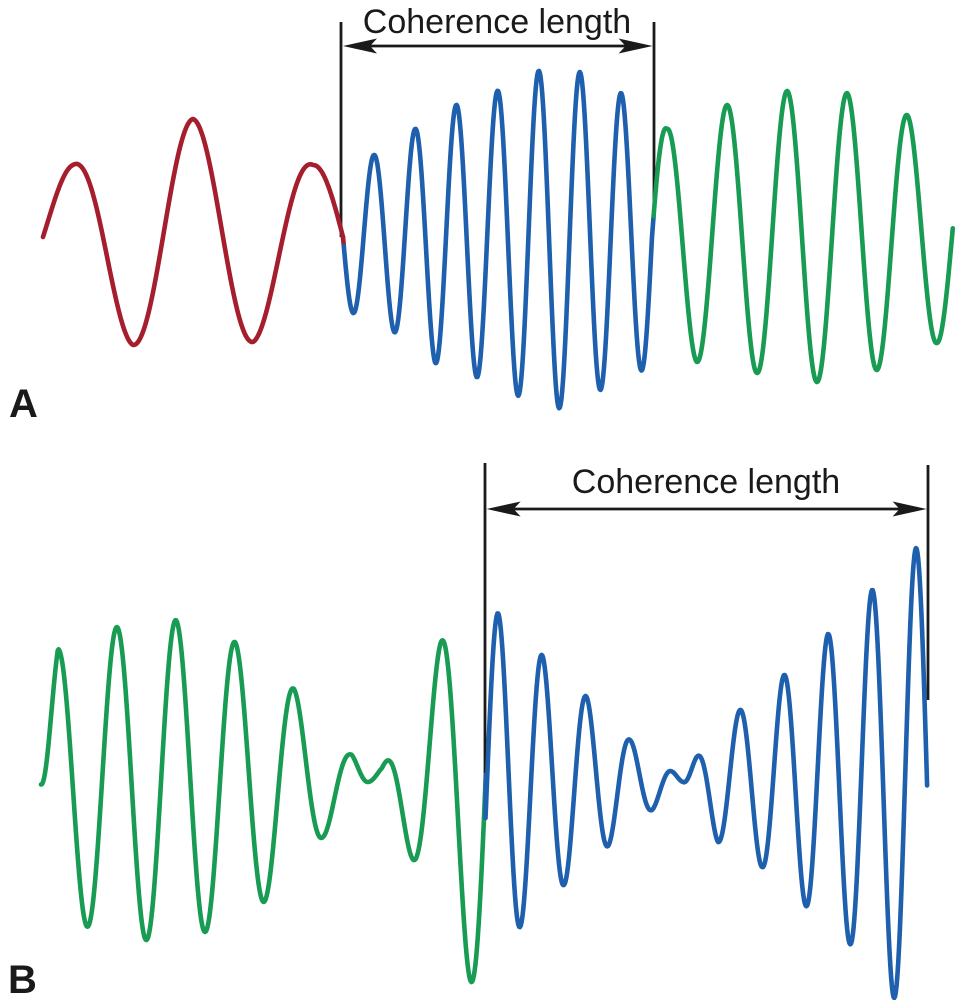 Image resolution: width=963 pixels, height=1000 pixels. Describe the element at coordinates (193, 232) in the screenshot. I see `wave-train-red` at that location.